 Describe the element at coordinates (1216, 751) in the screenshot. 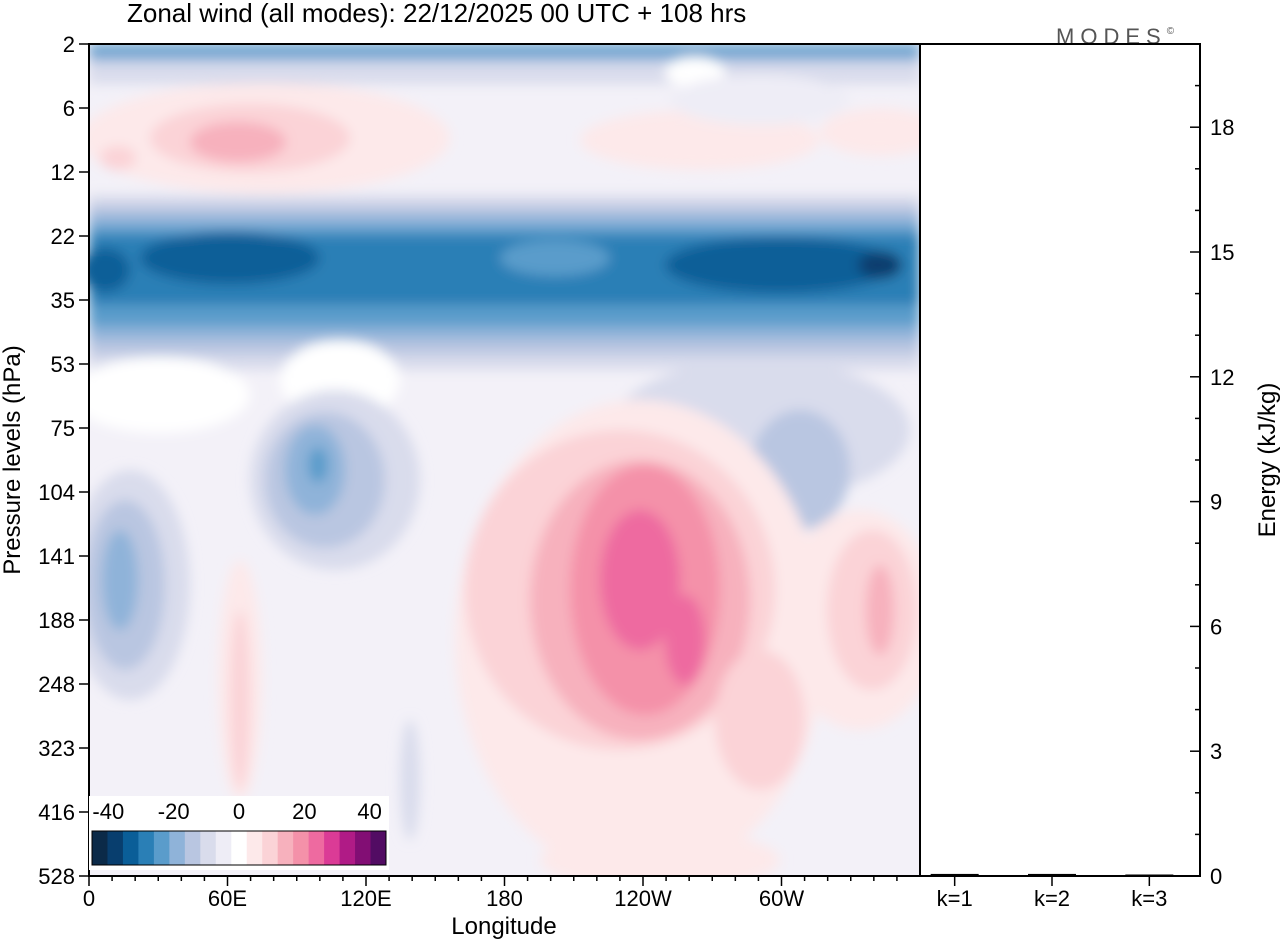

I see `energy-tick-label: 3` at that location.